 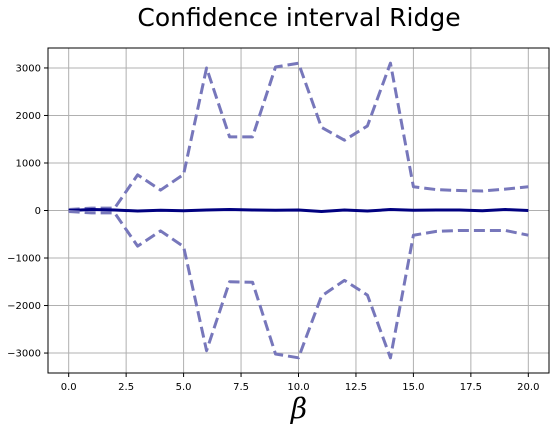 What do you see at coordinates (24, 259) in the screenshot?
I see `y-tick-label: −1000` at bounding box center [24, 259].